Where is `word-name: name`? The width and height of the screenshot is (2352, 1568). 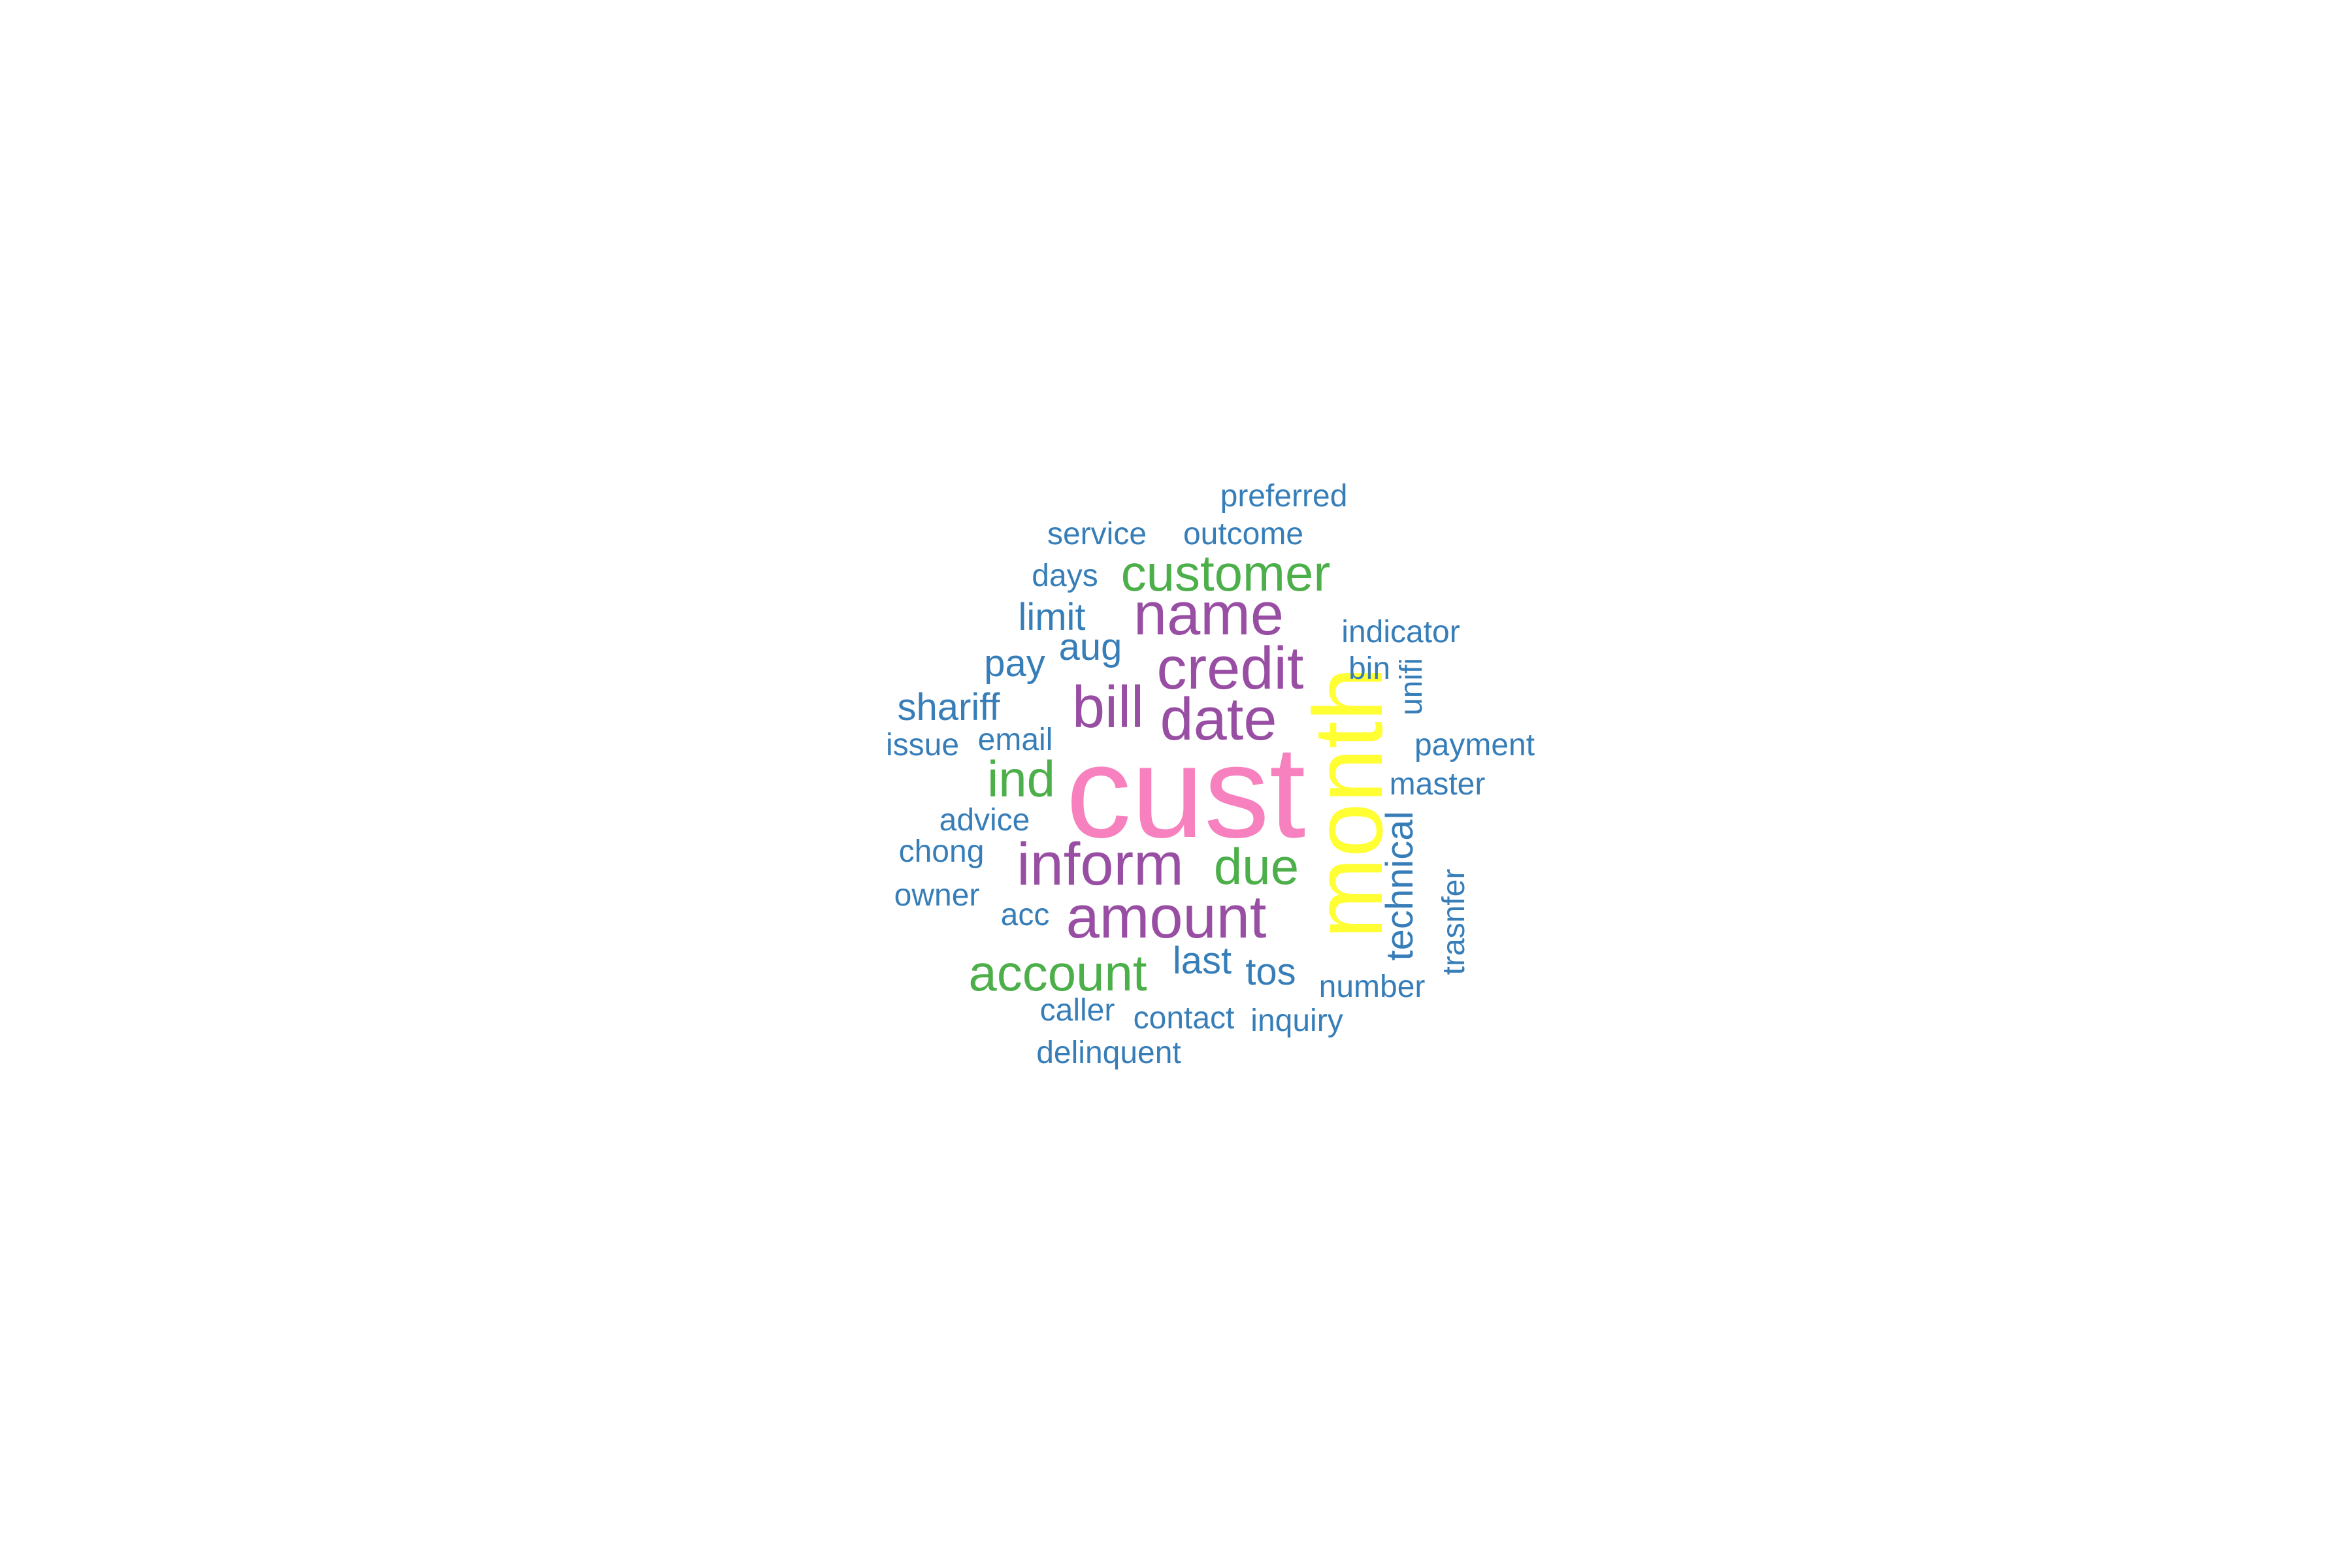 word-name: name is located at coordinates (1208, 614).